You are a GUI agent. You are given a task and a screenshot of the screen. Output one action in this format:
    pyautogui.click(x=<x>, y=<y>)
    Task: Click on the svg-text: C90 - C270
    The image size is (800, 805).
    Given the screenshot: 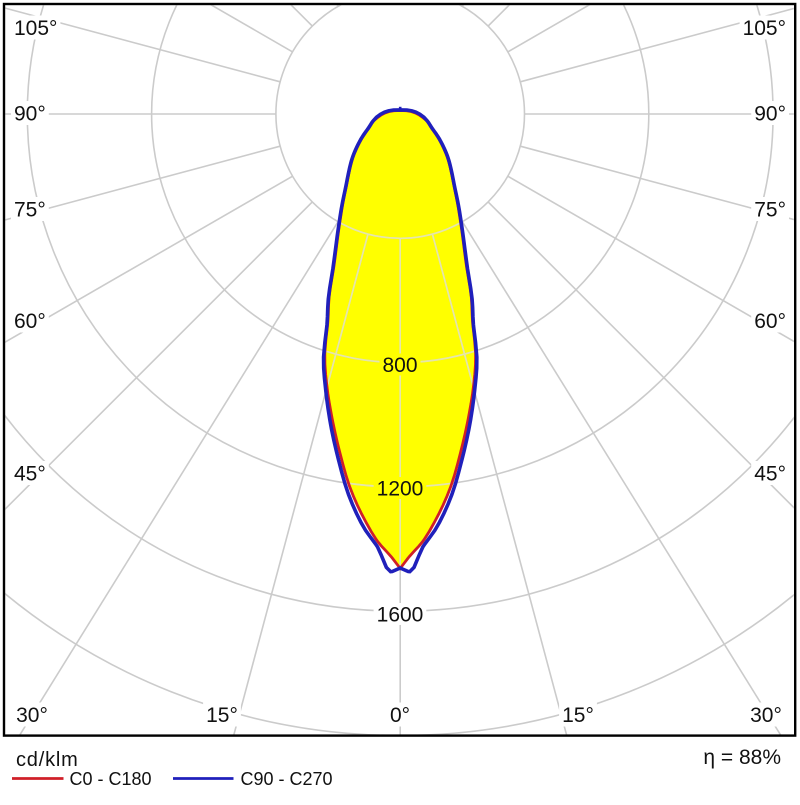 What is the action you would take?
    pyautogui.click(x=287, y=779)
    